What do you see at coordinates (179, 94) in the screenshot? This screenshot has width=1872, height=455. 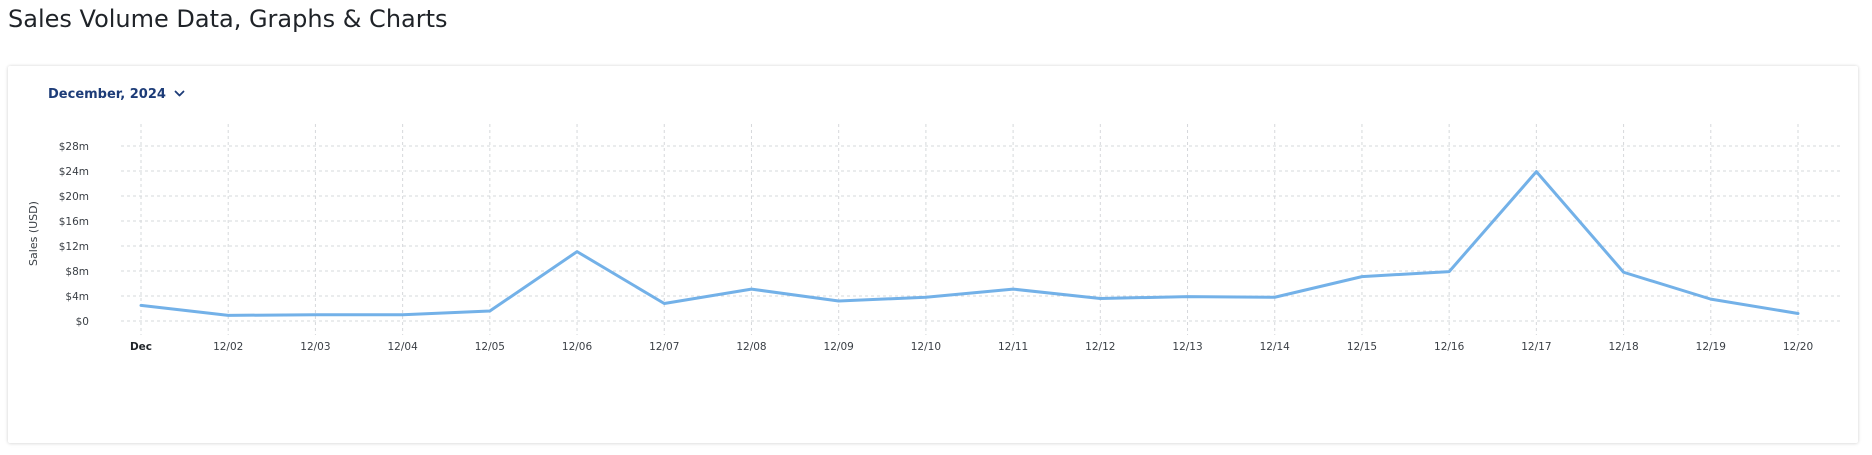 I see `chevron-down-icon` at bounding box center [179, 94].